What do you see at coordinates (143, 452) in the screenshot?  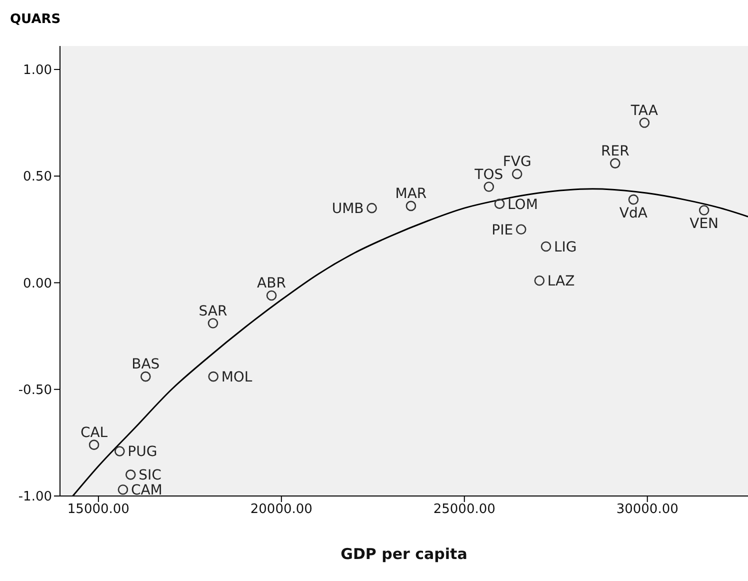 I see `annotation: PUG` at bounding box center [143, 452].